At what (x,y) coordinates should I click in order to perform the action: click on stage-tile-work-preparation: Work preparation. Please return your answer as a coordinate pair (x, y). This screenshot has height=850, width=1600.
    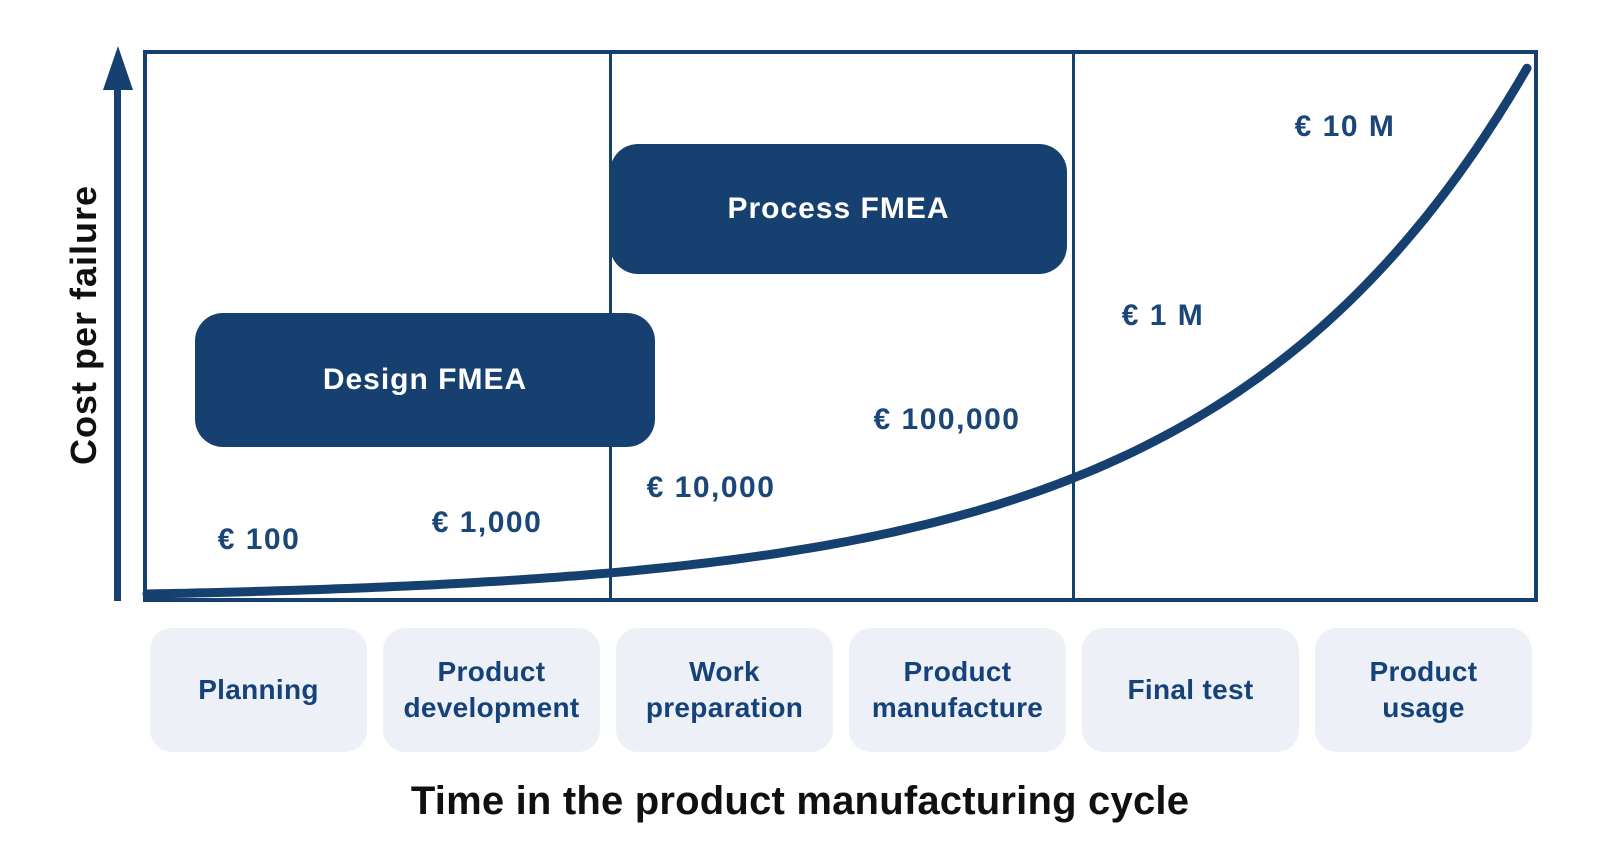
    Looking at the image, I should click on (724, 690).